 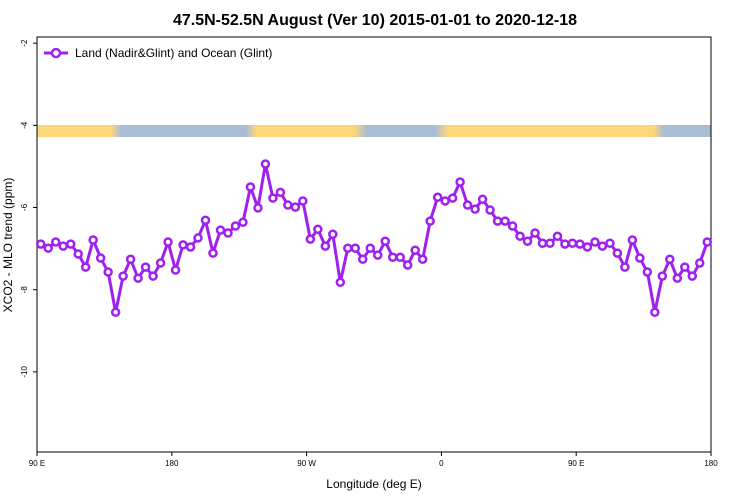 What do you see at coordinates (24, 43) in the screenshot?
I see `y-tick-label: -2` at bounding box center [24, 43].